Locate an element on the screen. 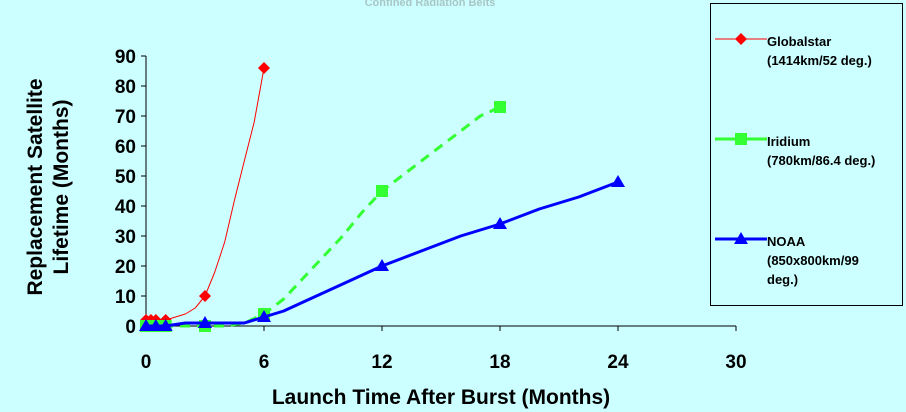  y-axis-title: Replacement Satellite Lifetime (Months) is located at coordinates (48, 186).